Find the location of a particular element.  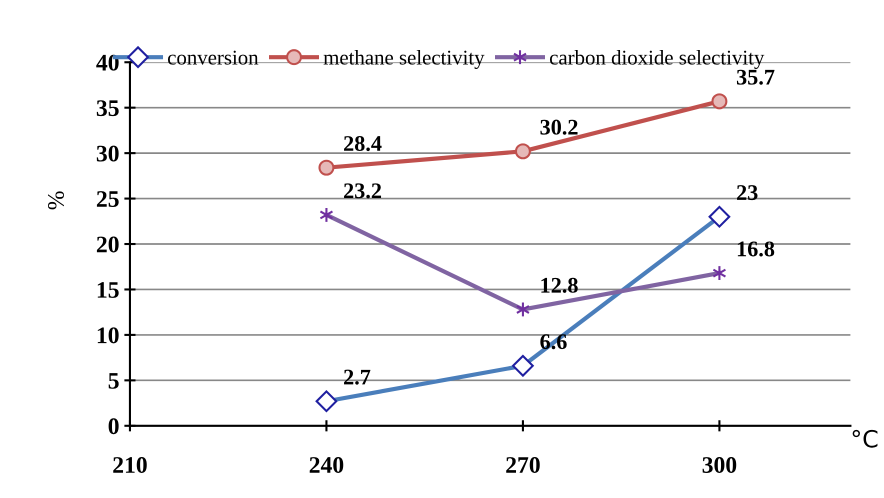

x-tick-label: 270 is located at coordinates (523, 465).